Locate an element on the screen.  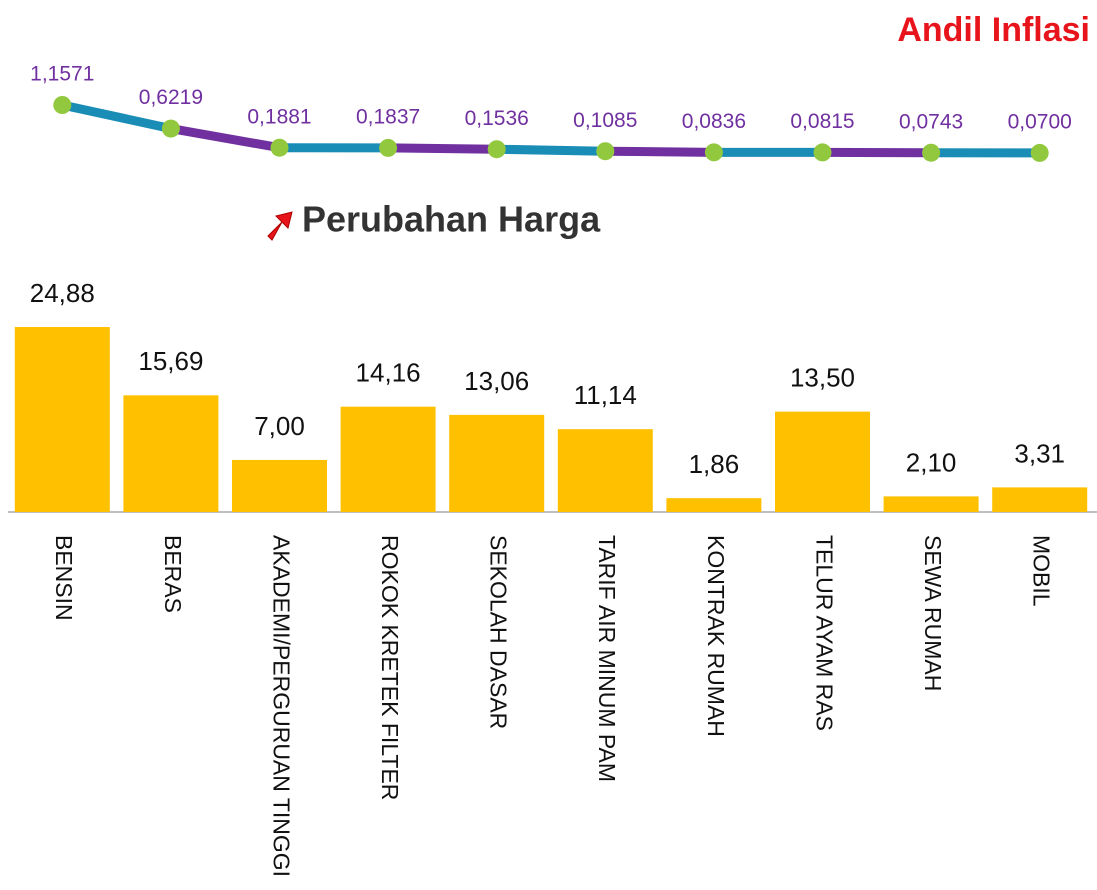
data-label: 0,1536 is located at coordinates (497, 118).